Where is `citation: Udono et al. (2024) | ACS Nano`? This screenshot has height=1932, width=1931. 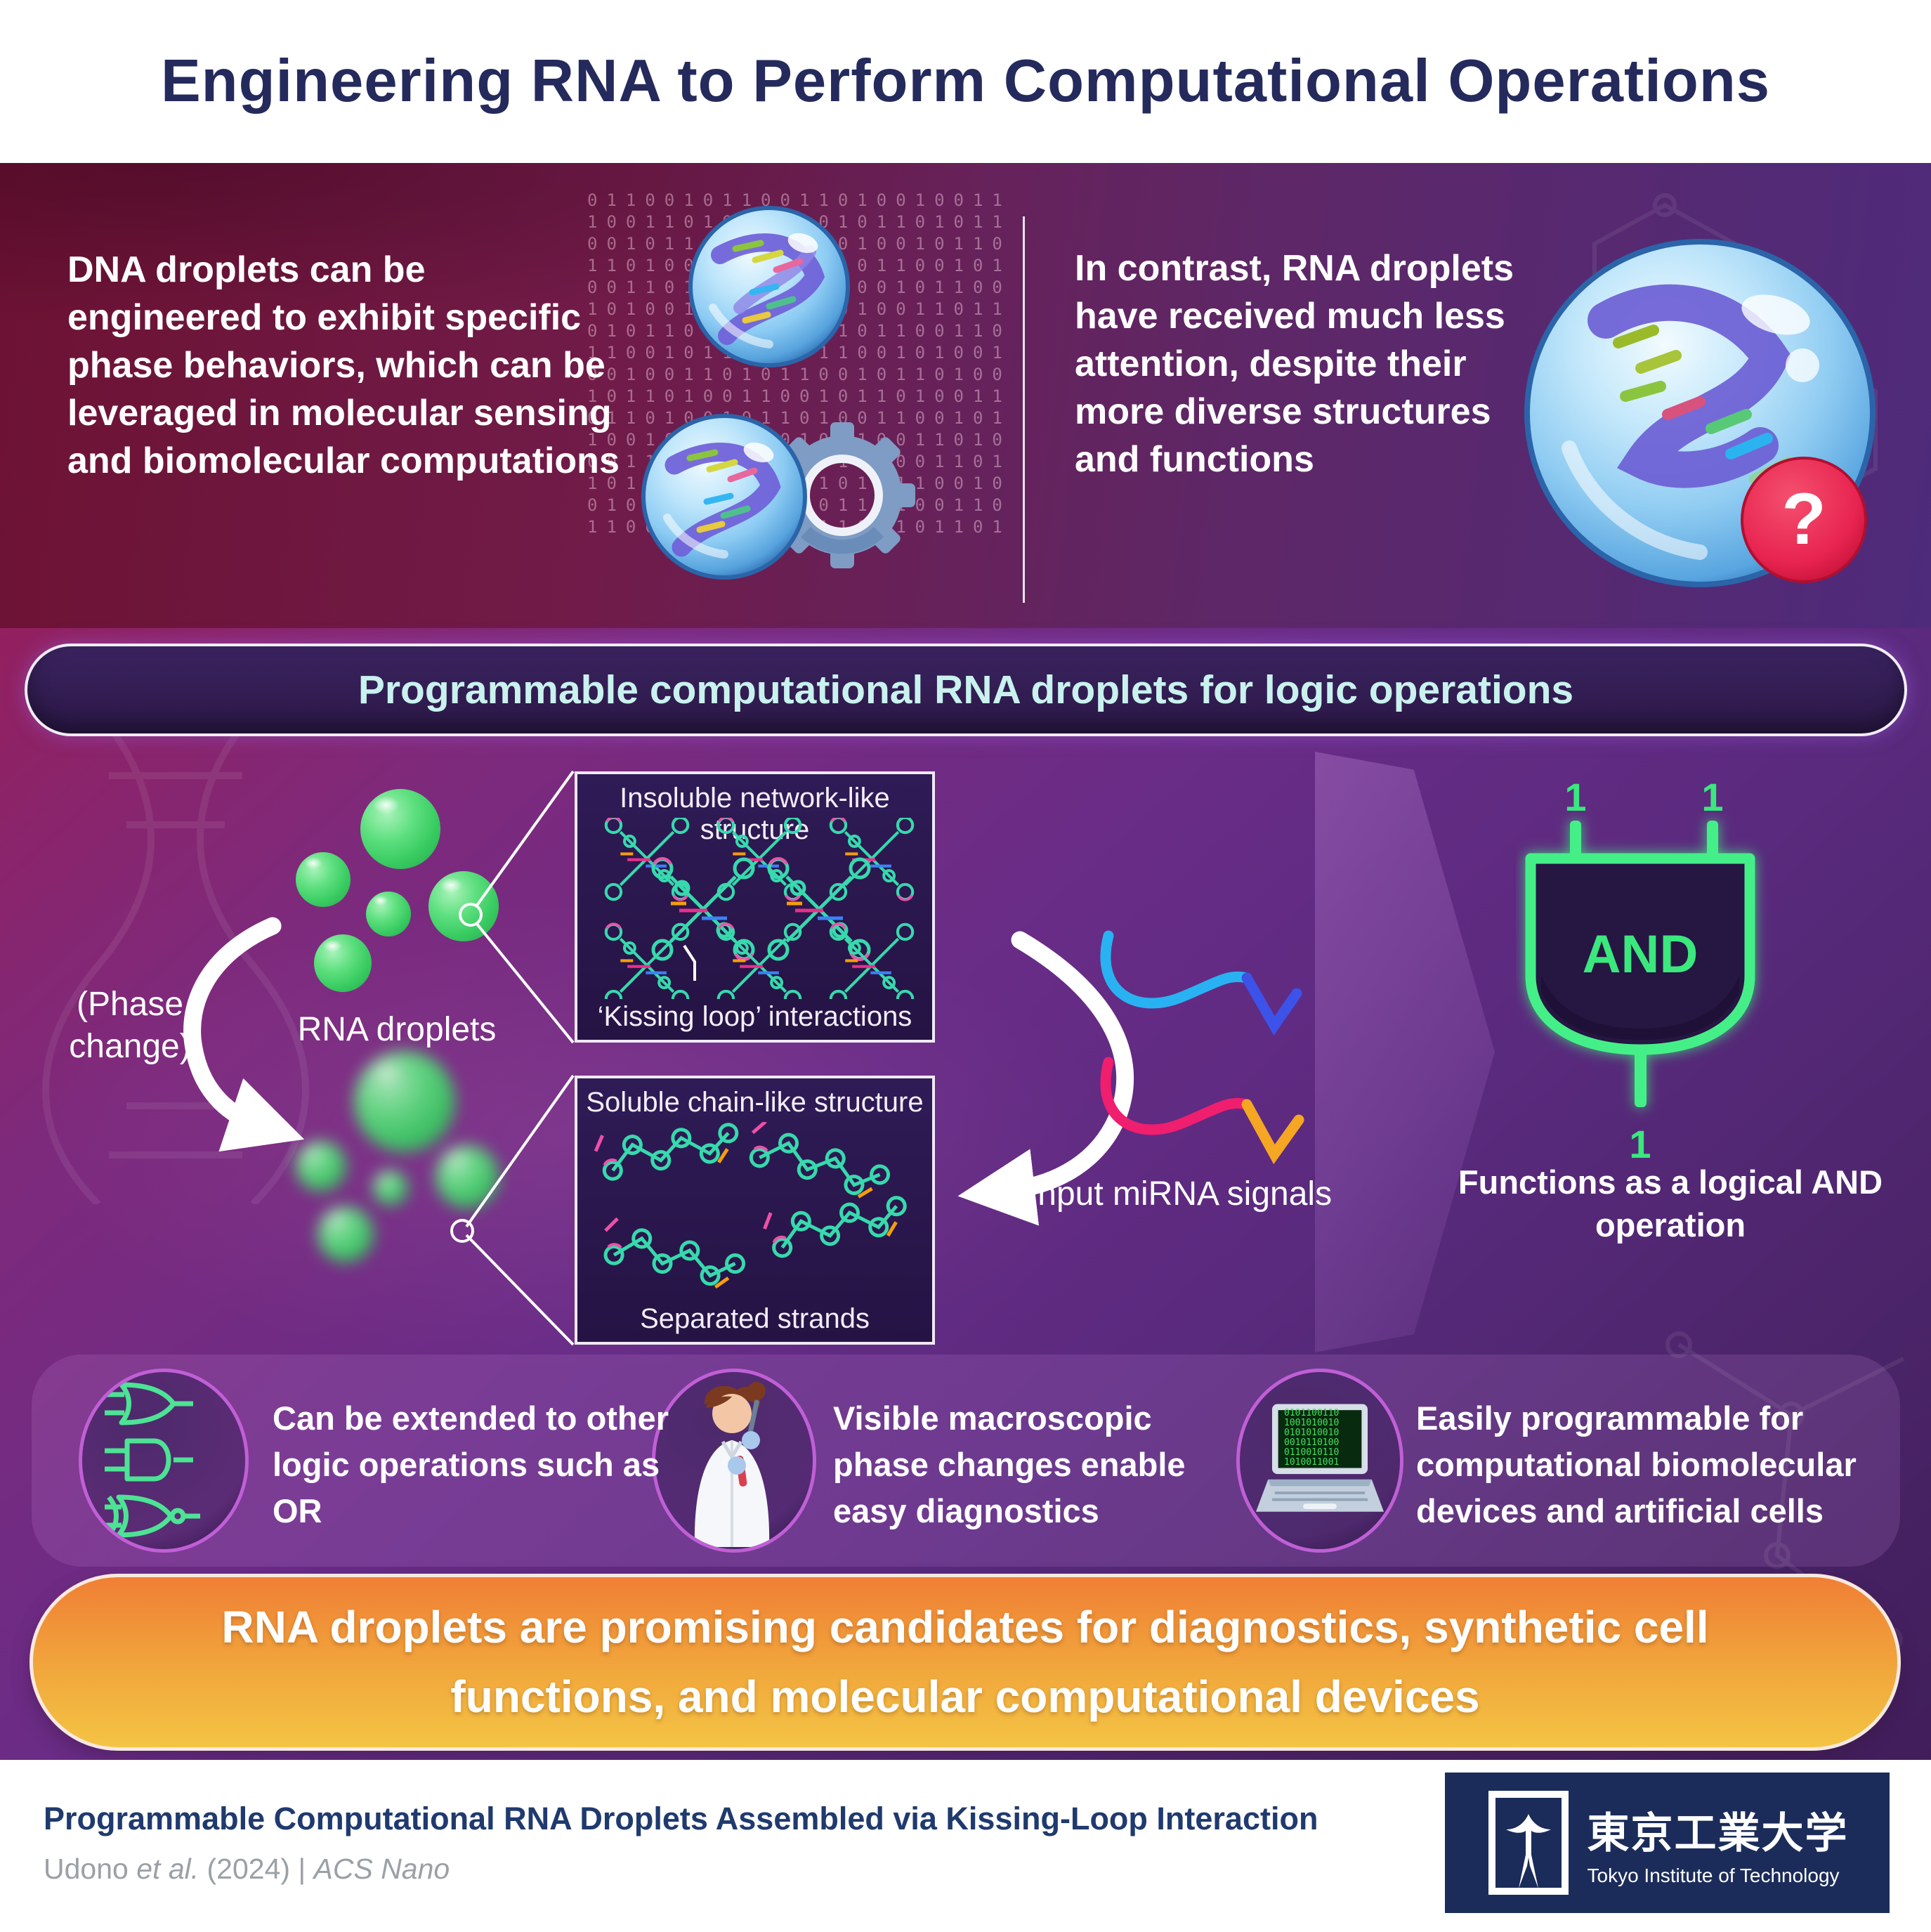 citation: Udono et al. (2024) | ACS Nano is located at coordinates (247, 1870).